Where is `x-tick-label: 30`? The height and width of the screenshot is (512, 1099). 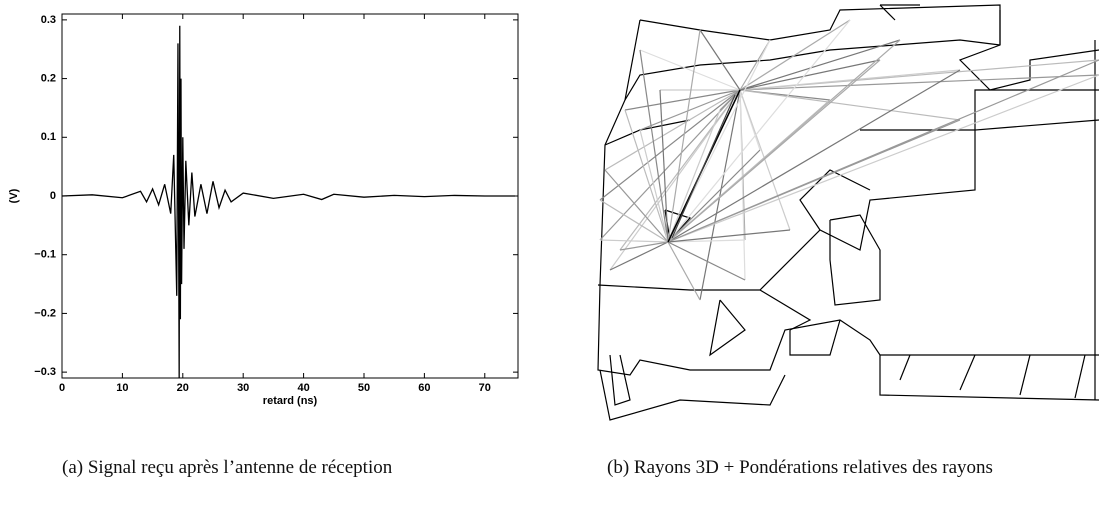 x-tick-label: 30 is located at coordinates (243, 388).